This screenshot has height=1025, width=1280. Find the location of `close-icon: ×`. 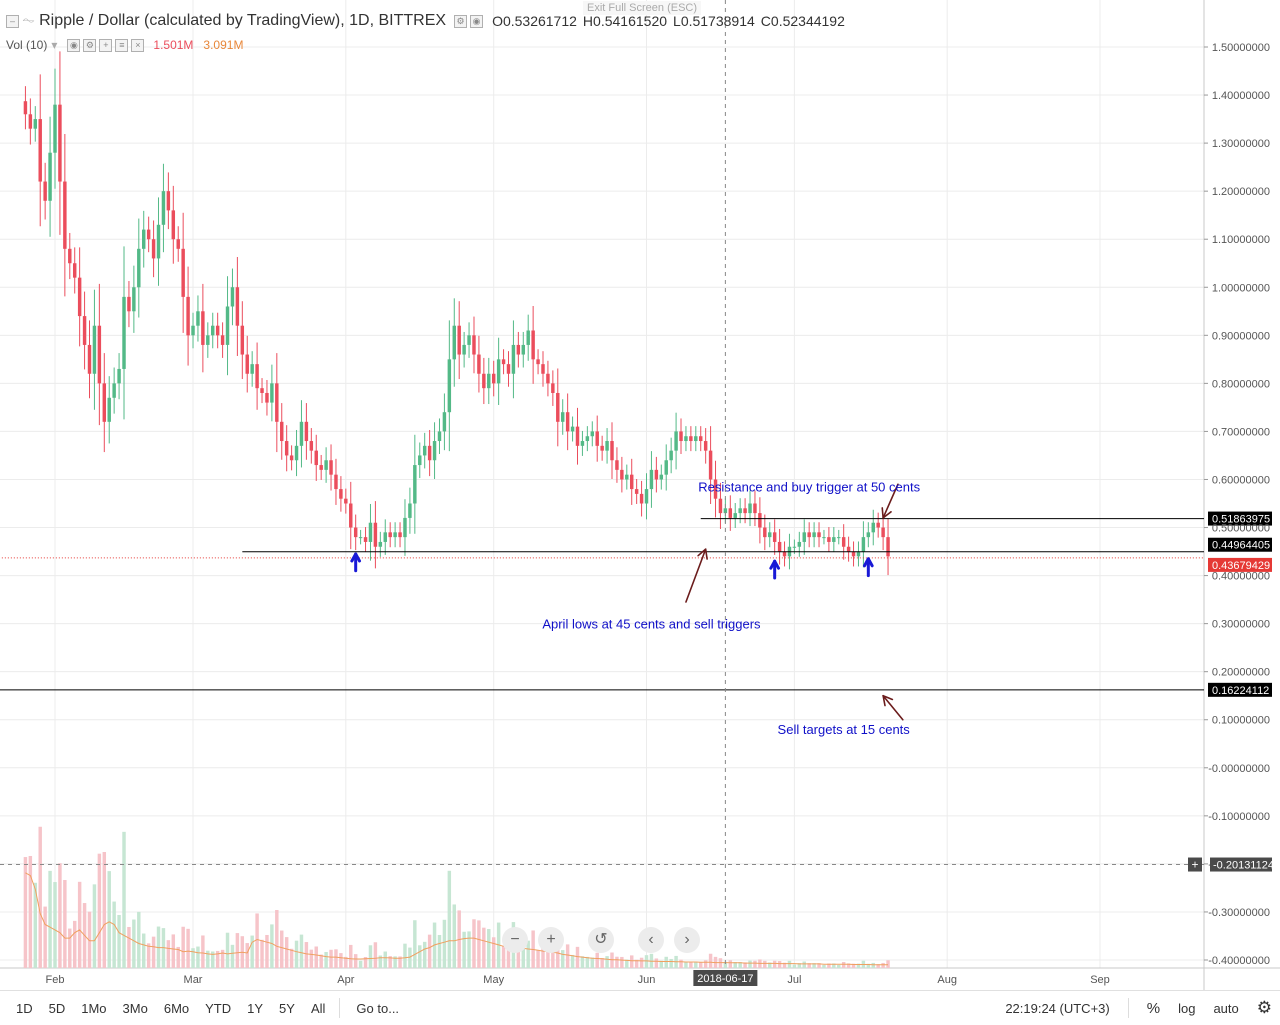

close-icon: × is located at coordinates (138, 45).